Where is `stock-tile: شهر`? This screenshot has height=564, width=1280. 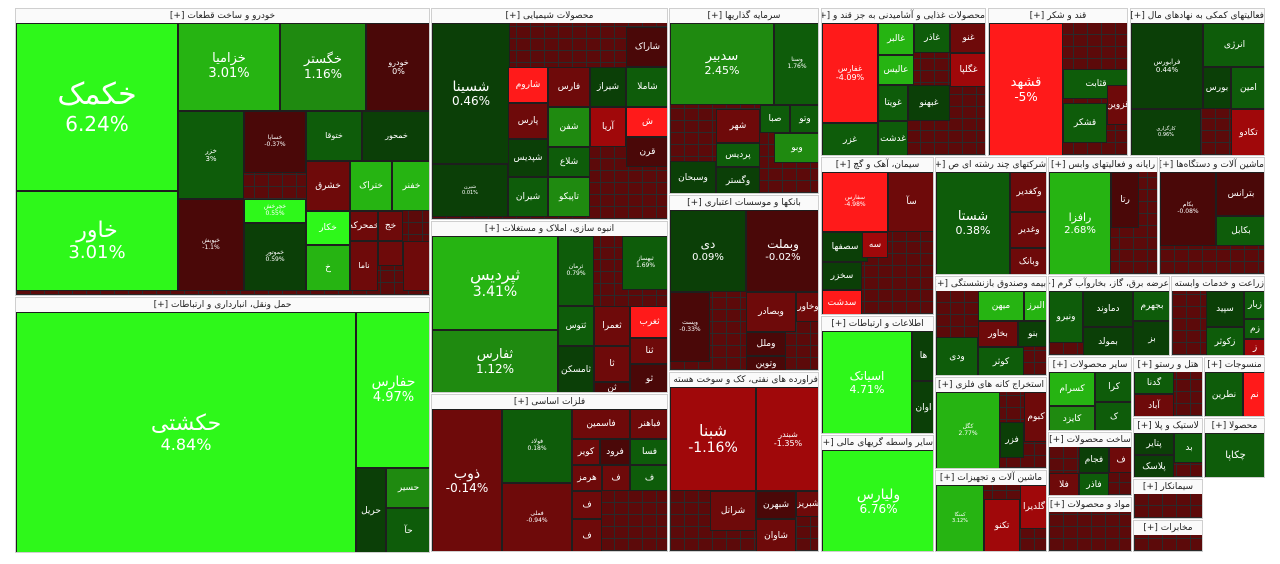 stock-tile: شهر is located at coordinates (738, 126).